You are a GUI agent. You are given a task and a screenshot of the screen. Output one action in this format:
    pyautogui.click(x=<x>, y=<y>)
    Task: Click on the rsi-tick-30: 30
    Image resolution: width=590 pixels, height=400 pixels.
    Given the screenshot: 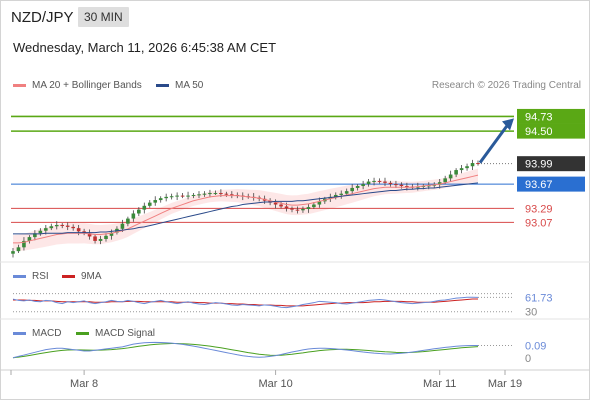 What is the action you would take?
    pyautogui.click(x=531, y=313)
    